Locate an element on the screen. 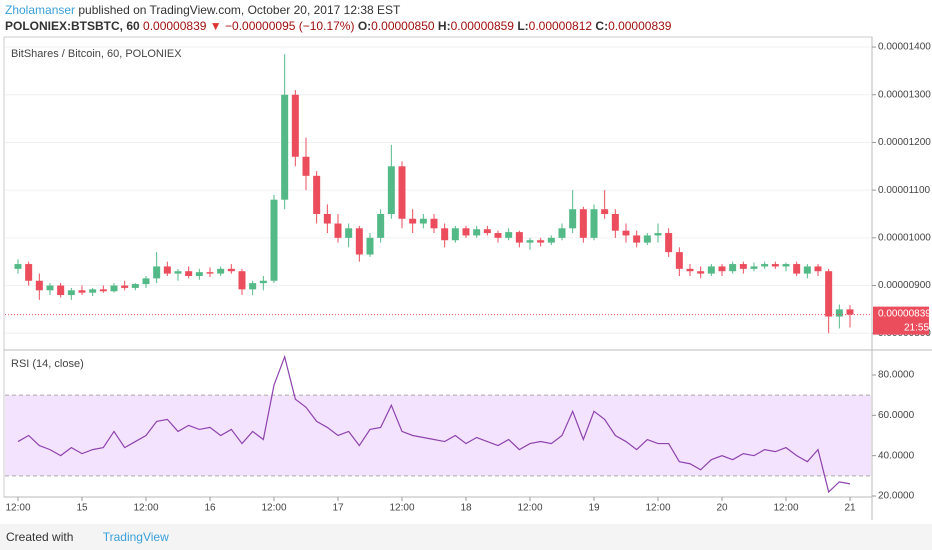 The width and height of the screenshot is (932, 550). countdown: 21:55 is located at coordinates (916, 327).